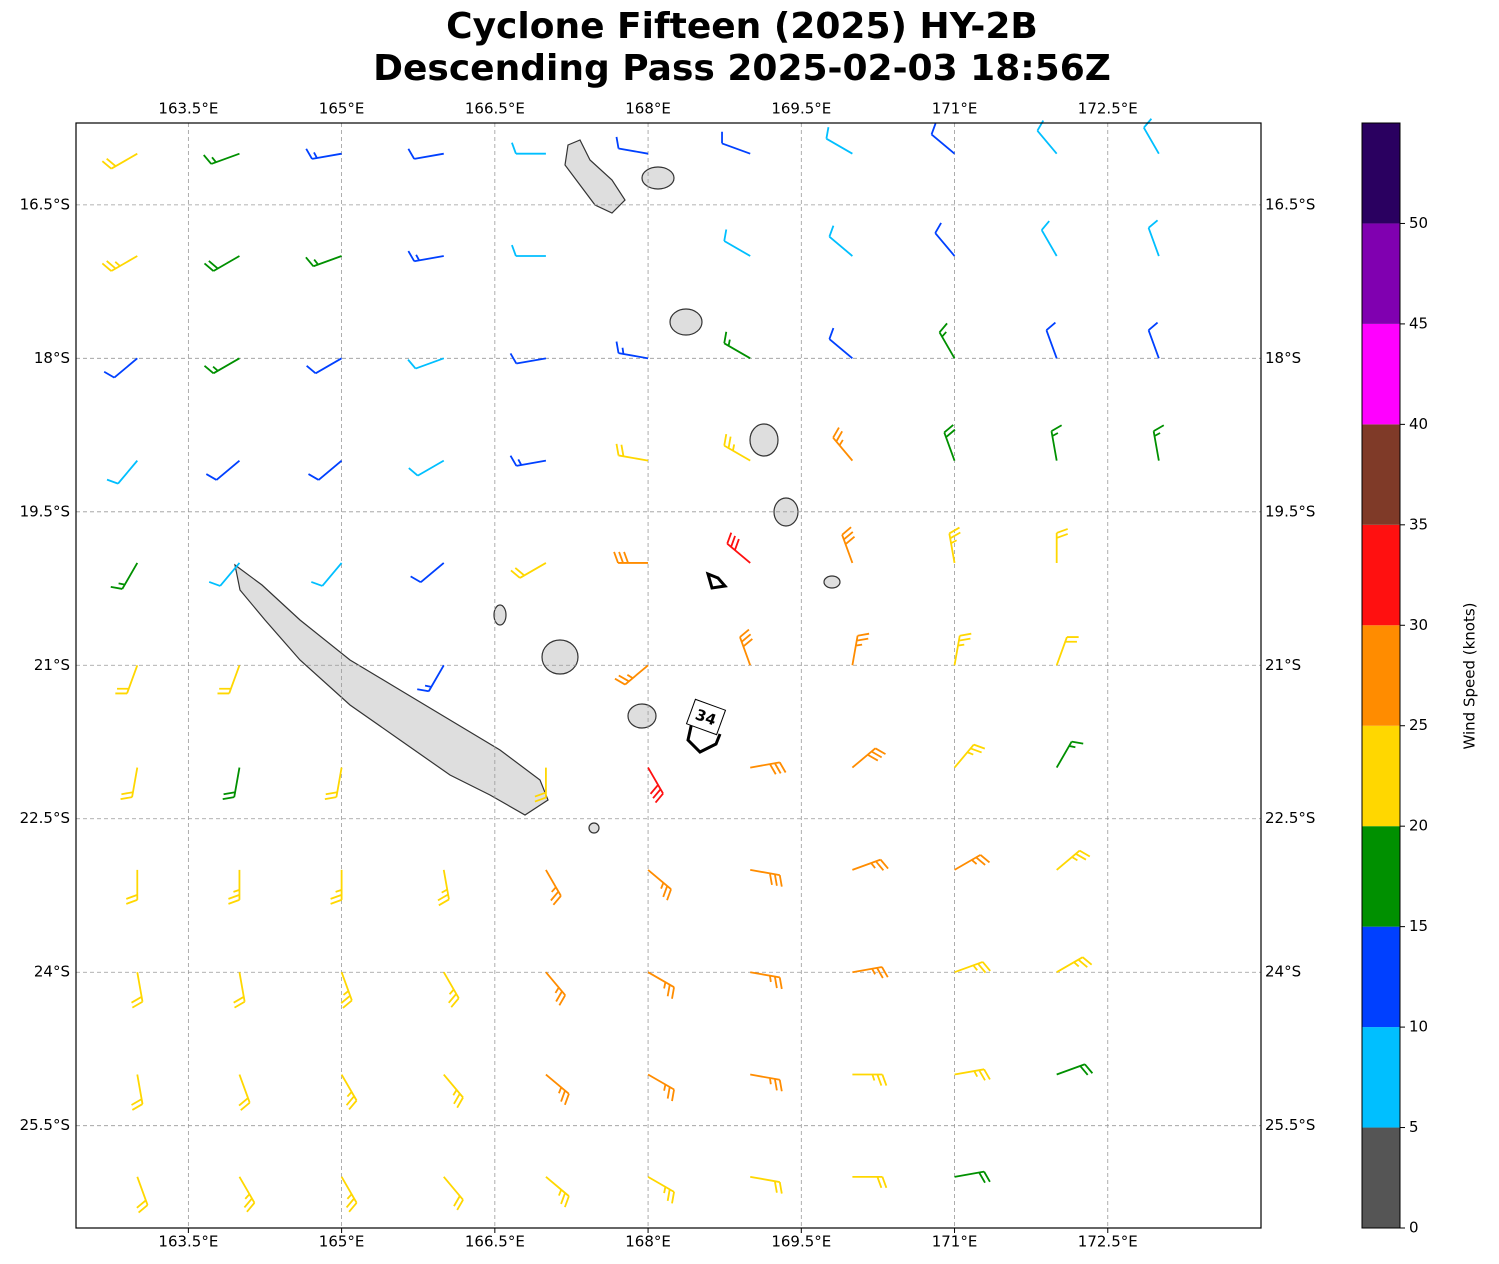  Describe the element at coordinates (704, 737) in the screenshot. I see `contour-line` at that location.